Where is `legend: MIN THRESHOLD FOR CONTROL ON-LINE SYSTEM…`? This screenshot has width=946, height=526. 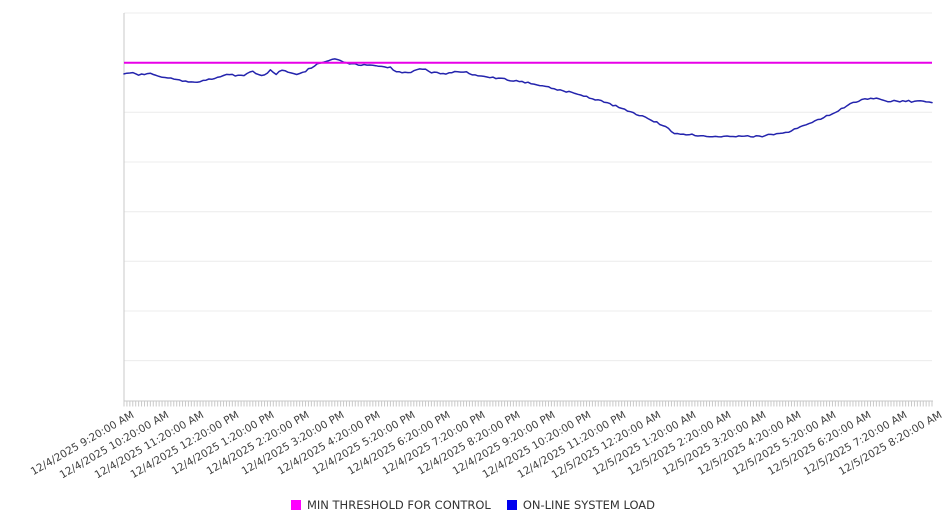
legend: MIN THRESHOLD FOR CONTROL ON-LINE SYSTEM… is located at coordinates (473, 505).